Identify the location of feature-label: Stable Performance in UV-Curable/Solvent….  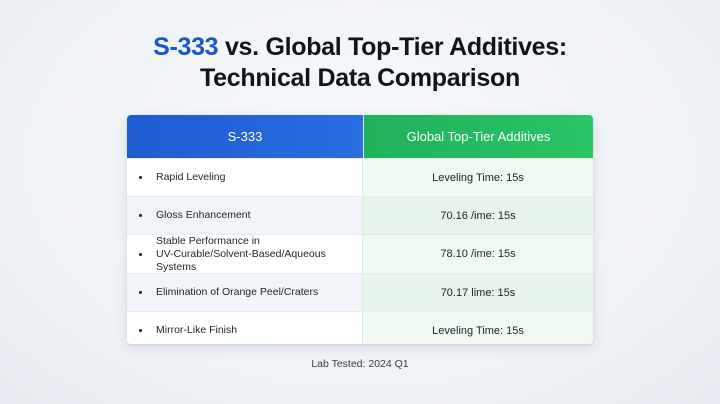
(259, 254).